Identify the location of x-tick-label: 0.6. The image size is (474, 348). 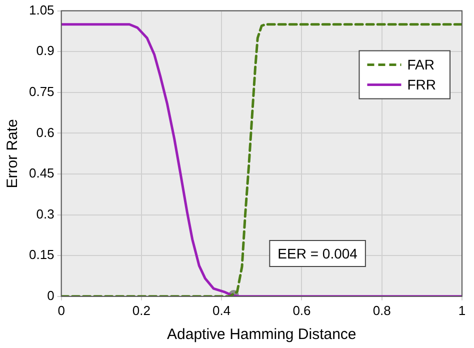
(301, 310).